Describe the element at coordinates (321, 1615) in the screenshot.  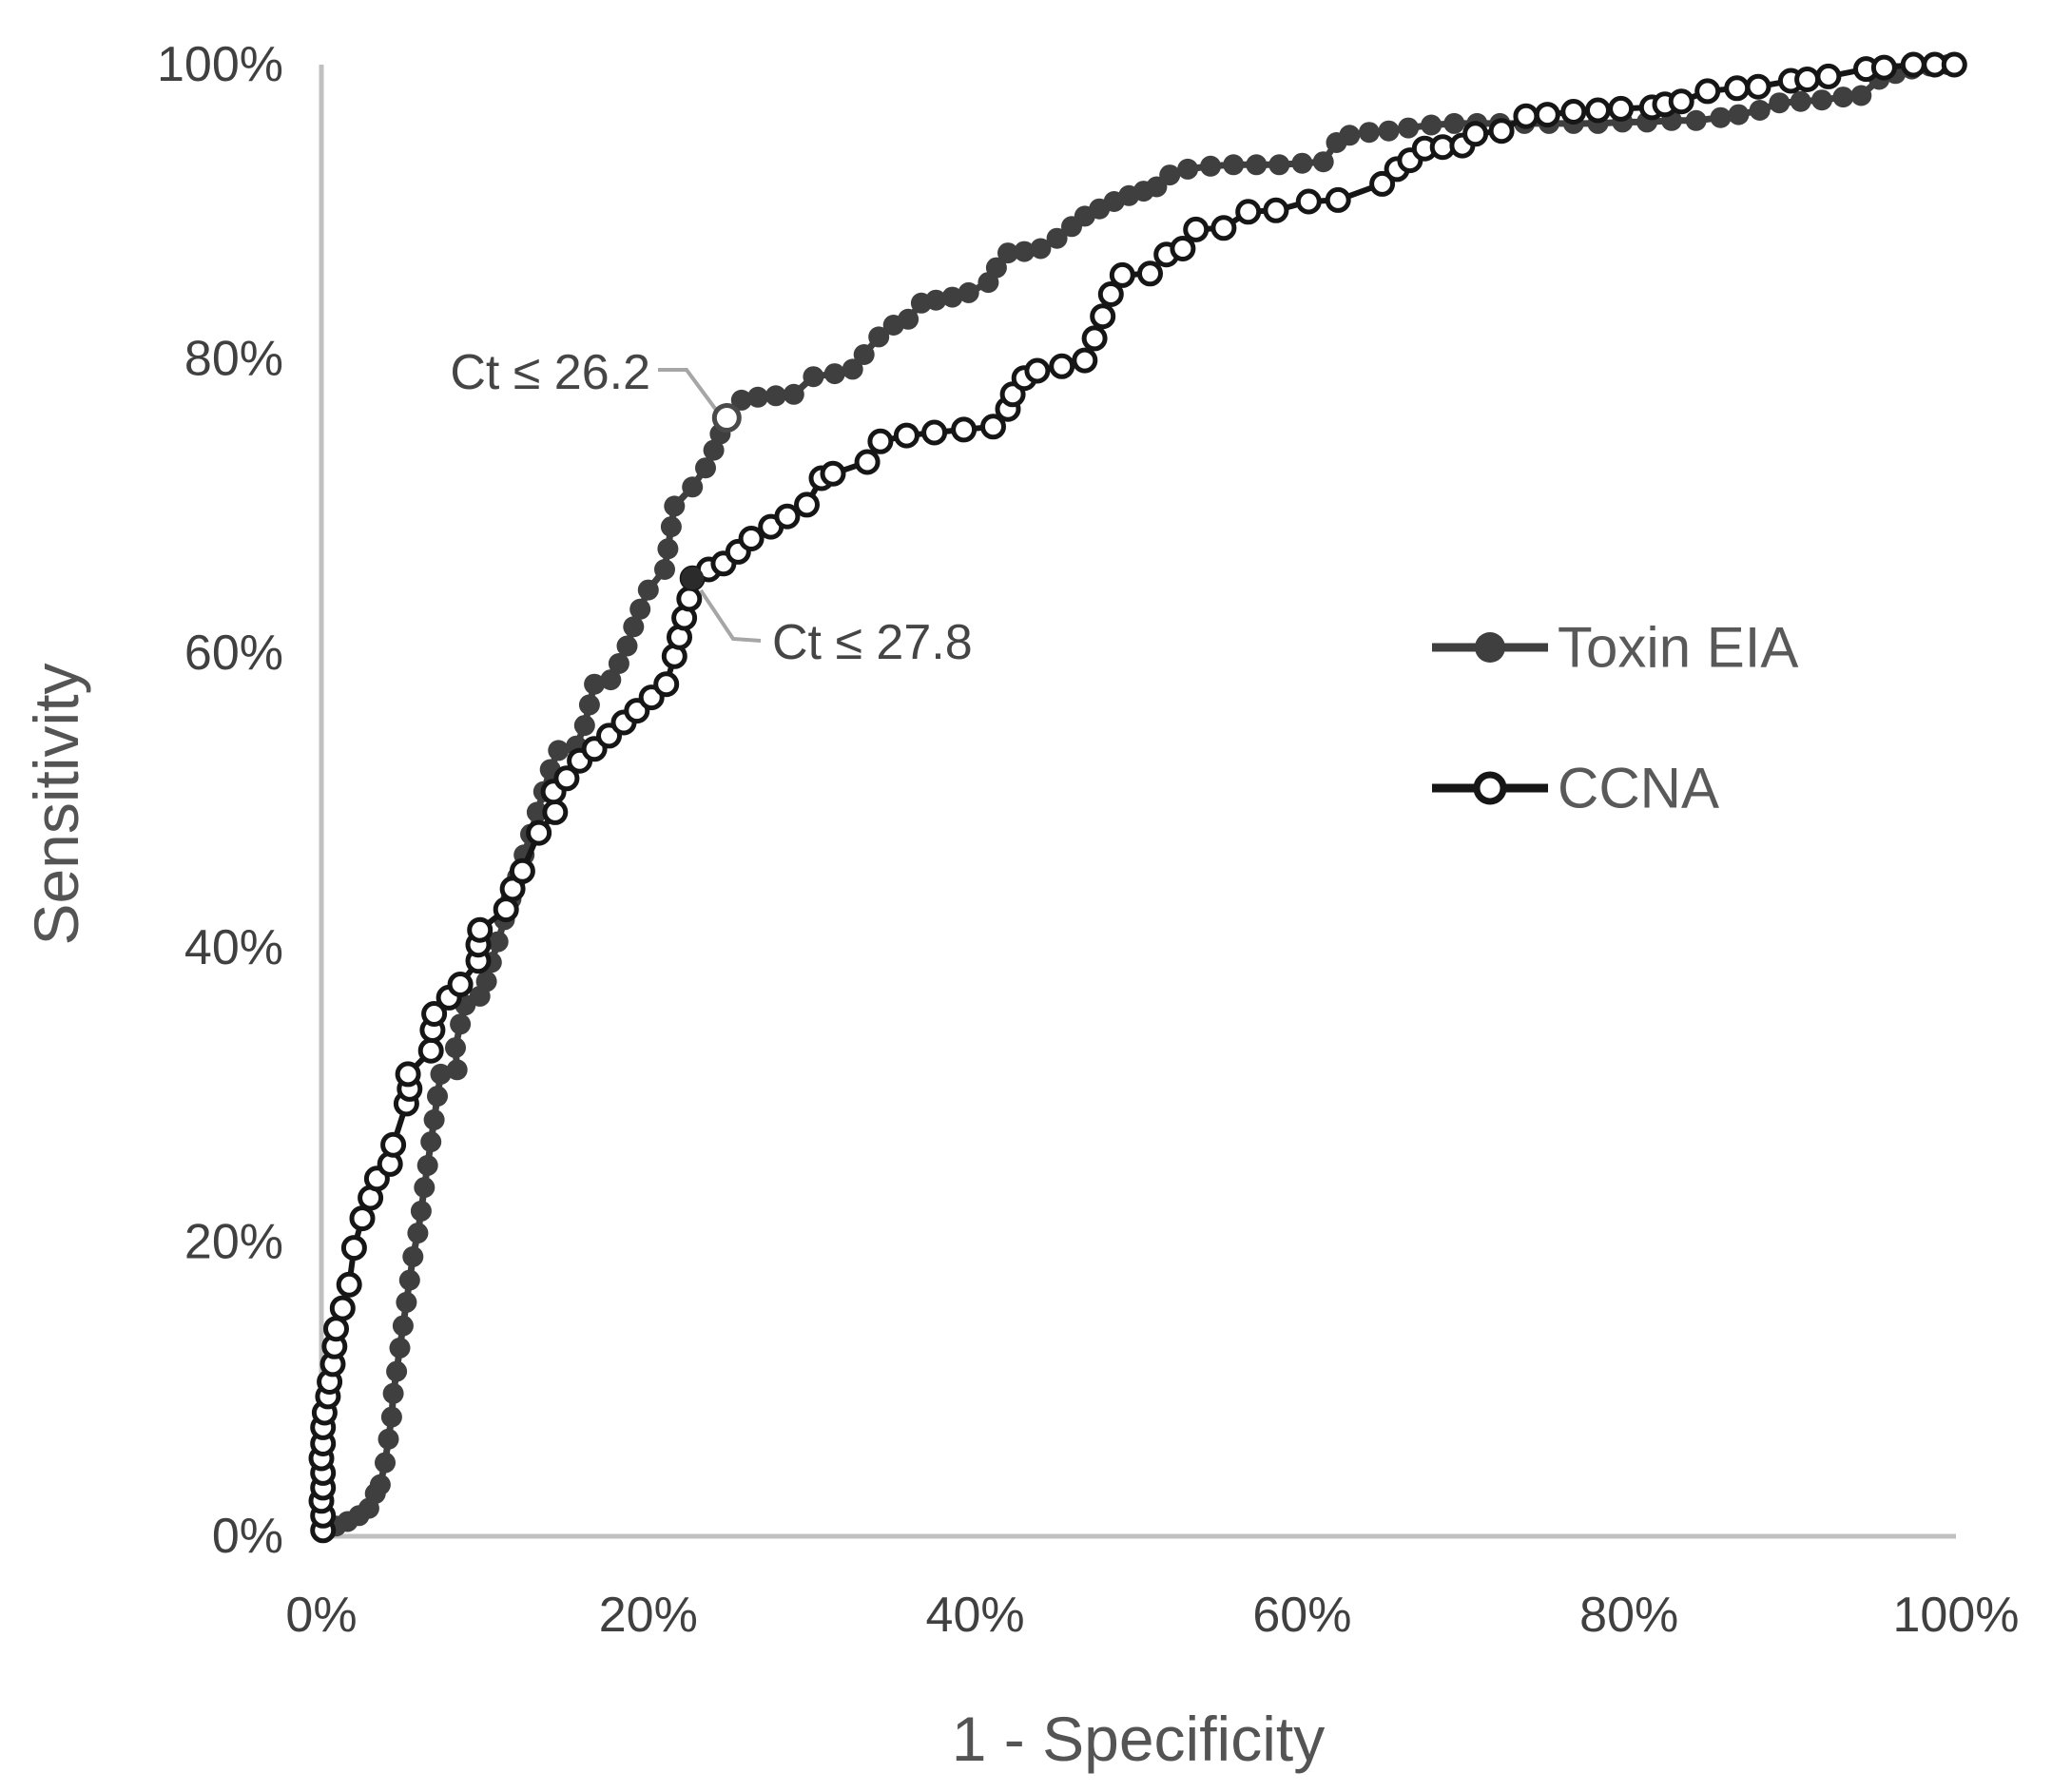
I see `x-tick-label: 0%` at that location.